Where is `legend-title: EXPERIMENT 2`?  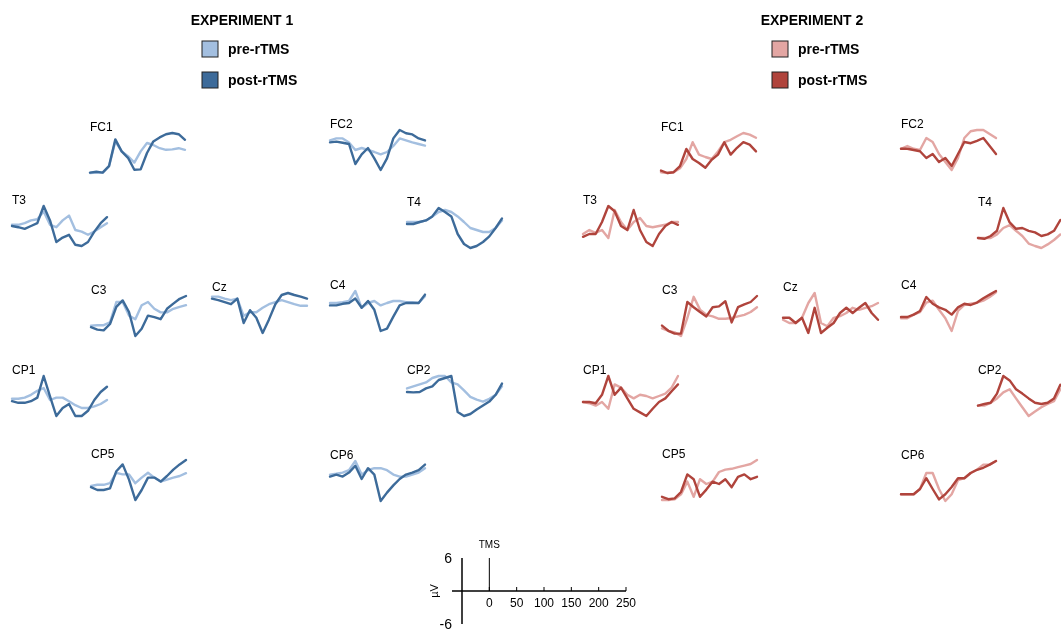
legend-title: EXPERIMENT 2 is located at coordinates (812, 20).